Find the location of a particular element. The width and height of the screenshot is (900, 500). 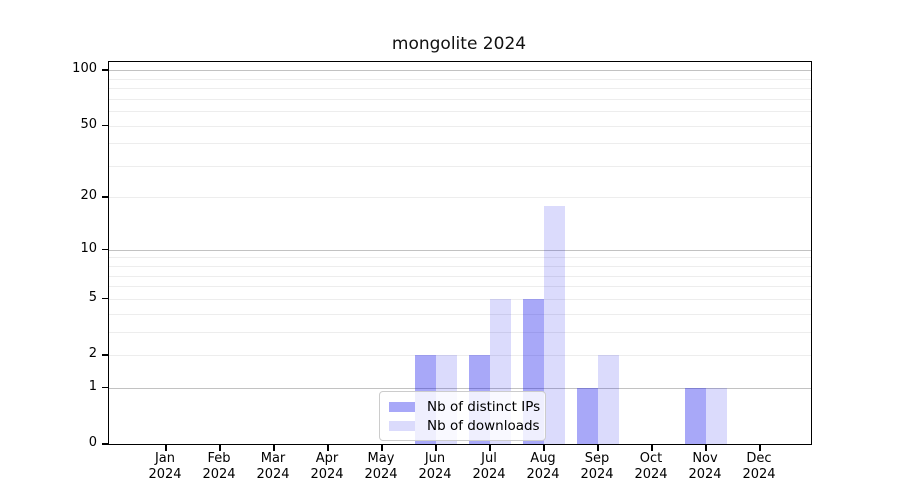

x-axis-tick-label: Jan 2024 is located at coordinates (165, 466).